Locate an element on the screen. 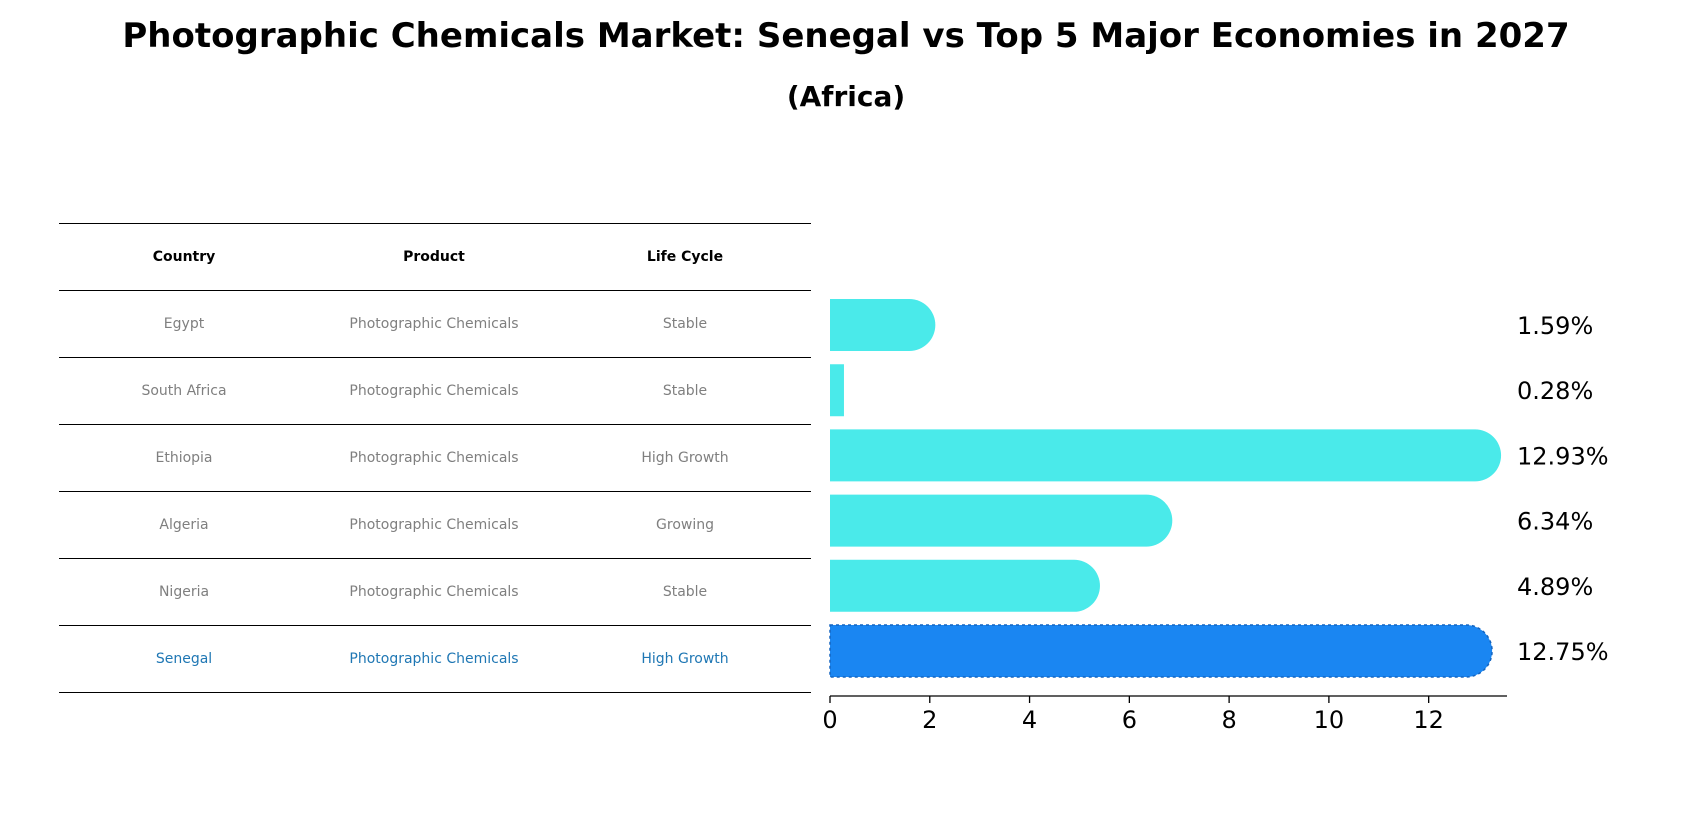 The image size is (1692, 823). value-label: 0.28% is located at coordinates (1555, 391).